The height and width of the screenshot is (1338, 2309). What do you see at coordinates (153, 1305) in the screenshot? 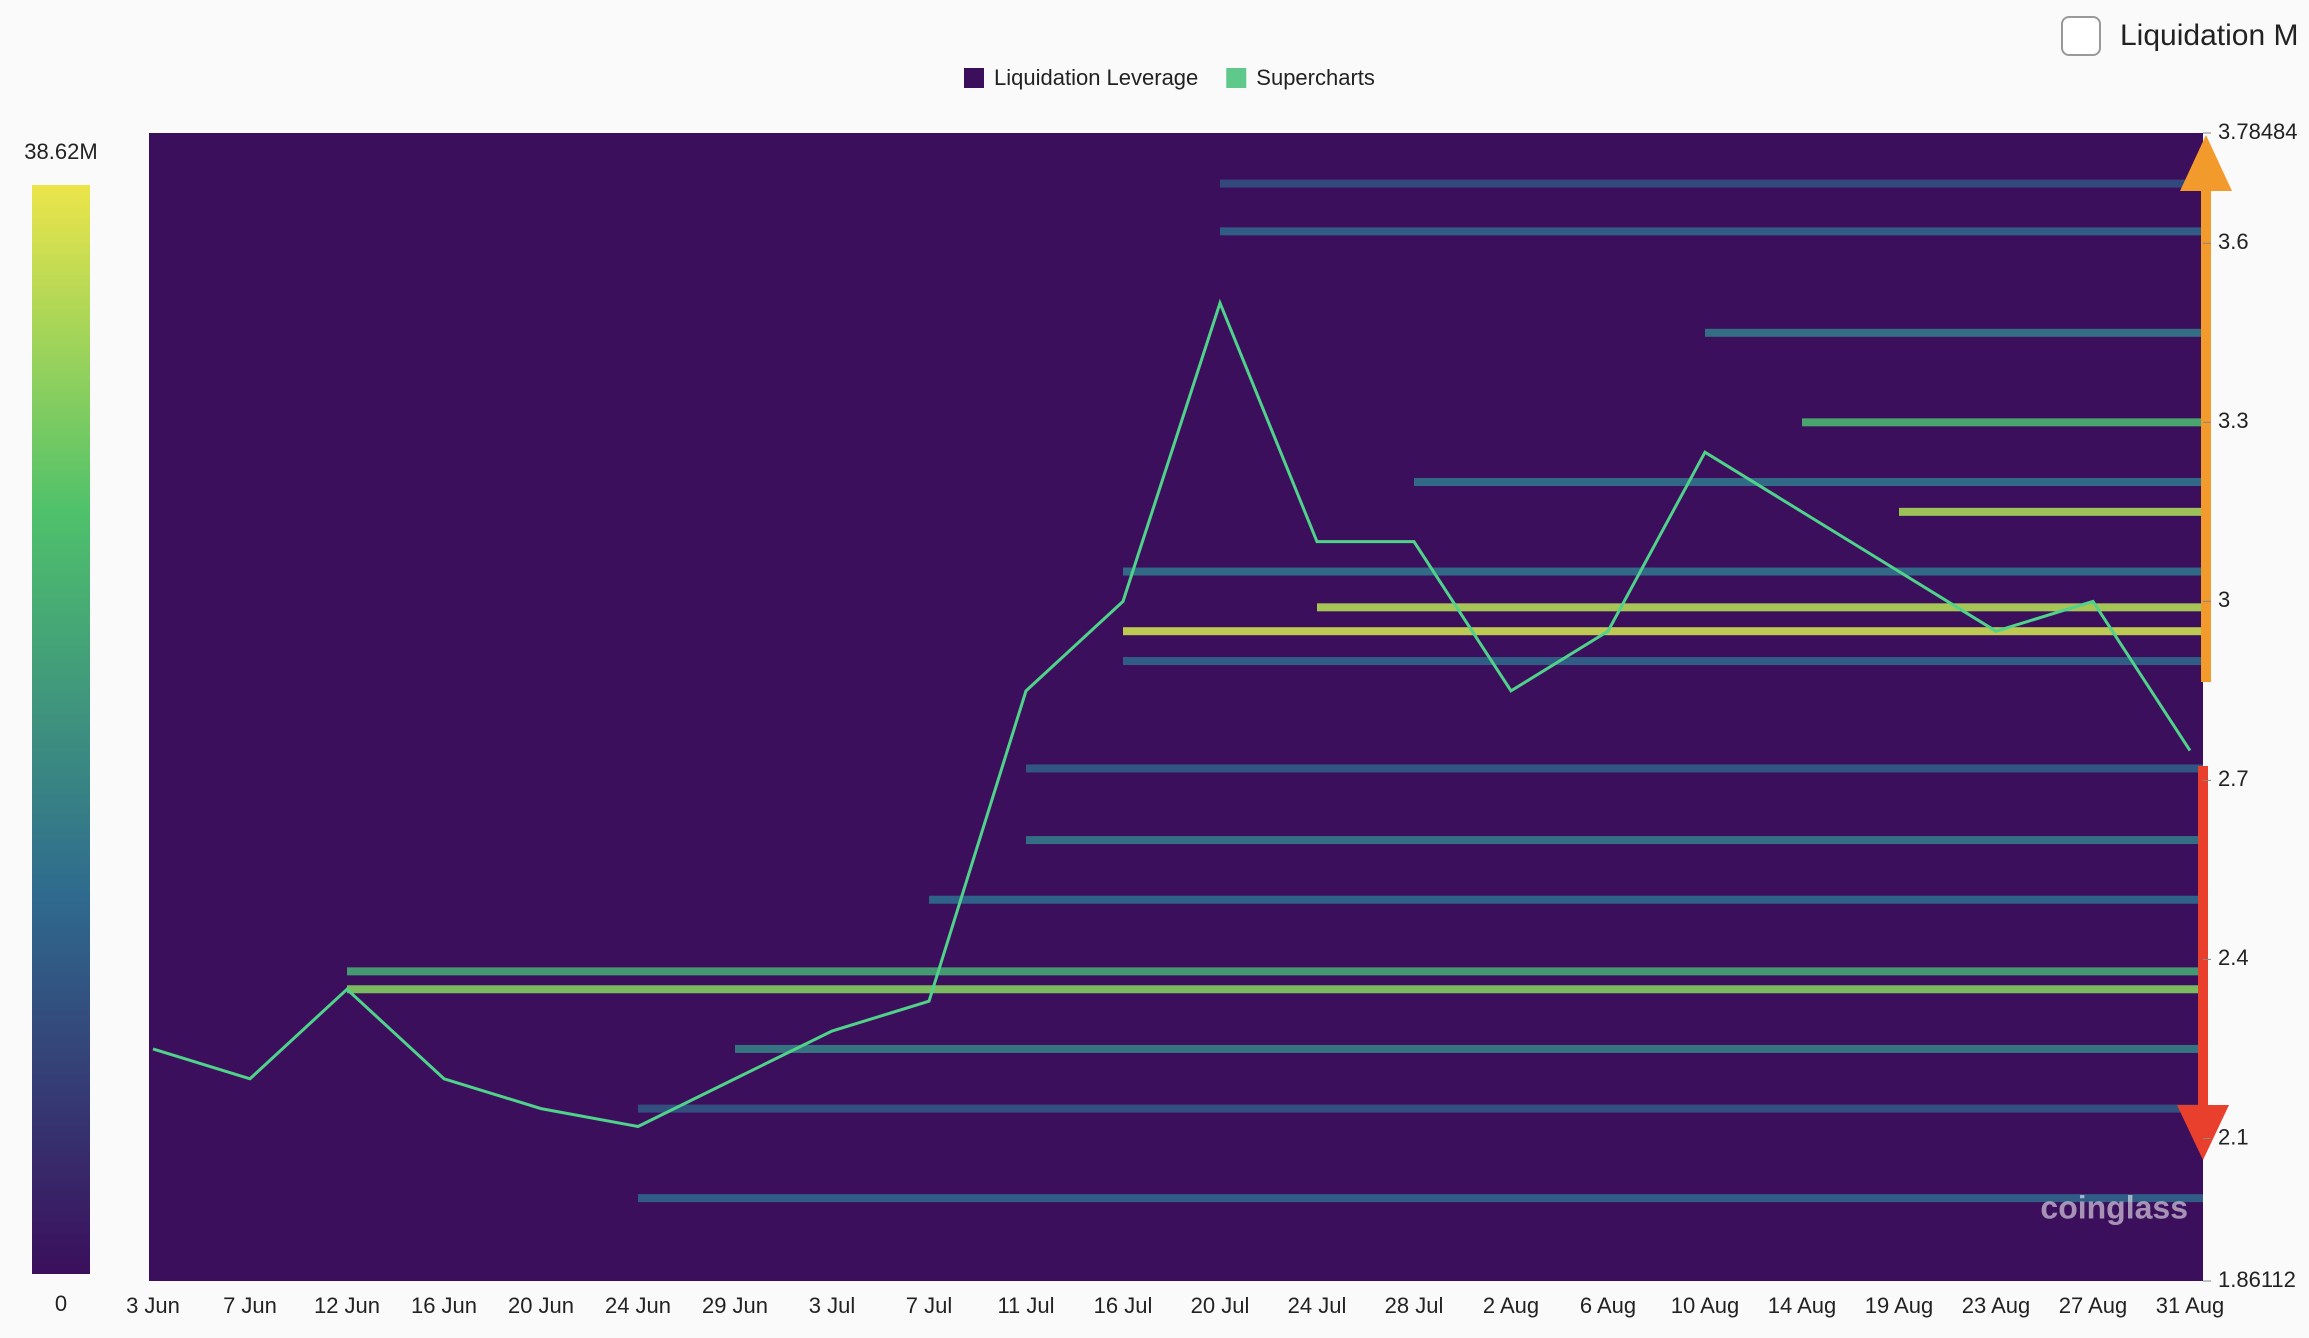
I see `x-tick-label: 3 Jun` at bounding box center [153, 1305].